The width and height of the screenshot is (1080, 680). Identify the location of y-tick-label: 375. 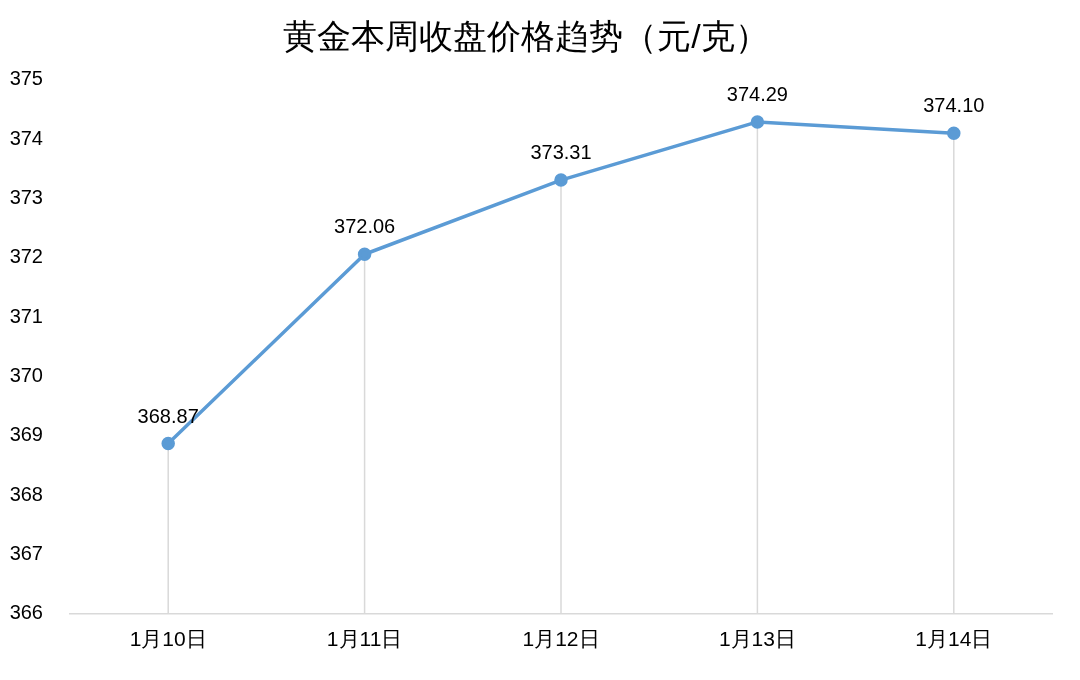
(26, 78).